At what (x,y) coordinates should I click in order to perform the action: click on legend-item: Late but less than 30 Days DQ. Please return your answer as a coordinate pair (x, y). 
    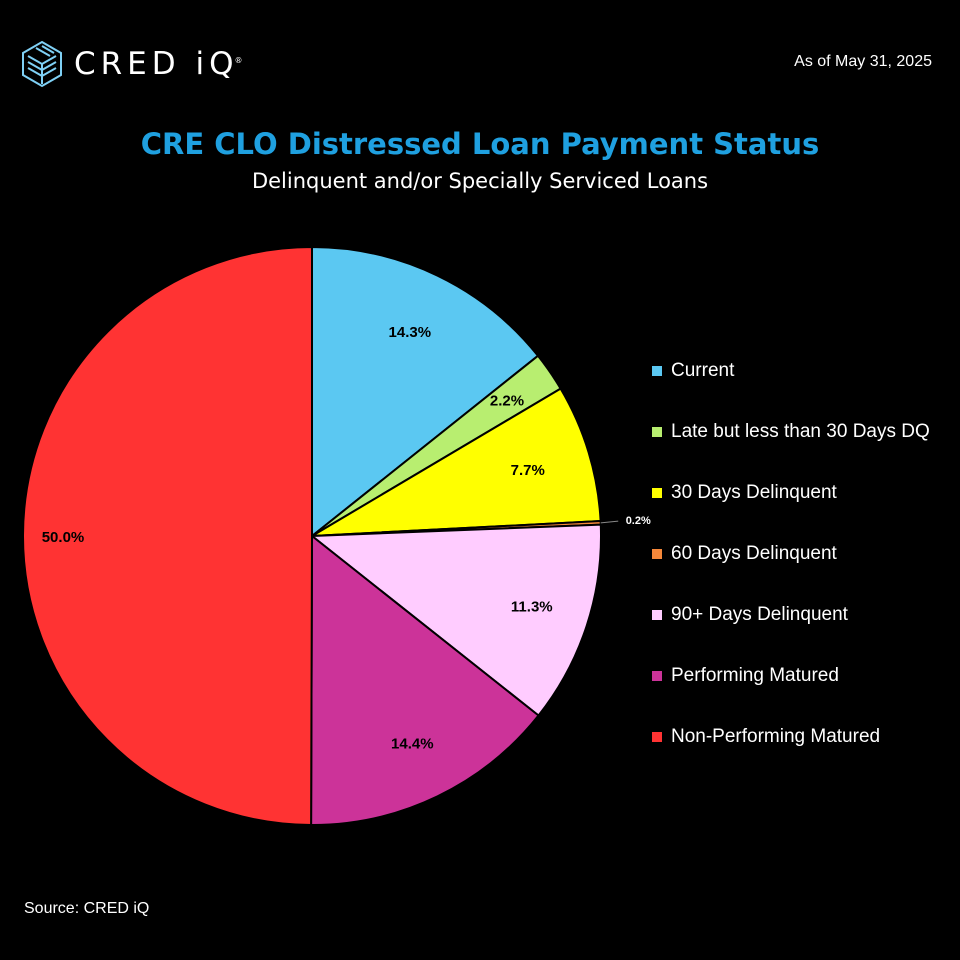
    Looking at the image, I should click on (791, 431).